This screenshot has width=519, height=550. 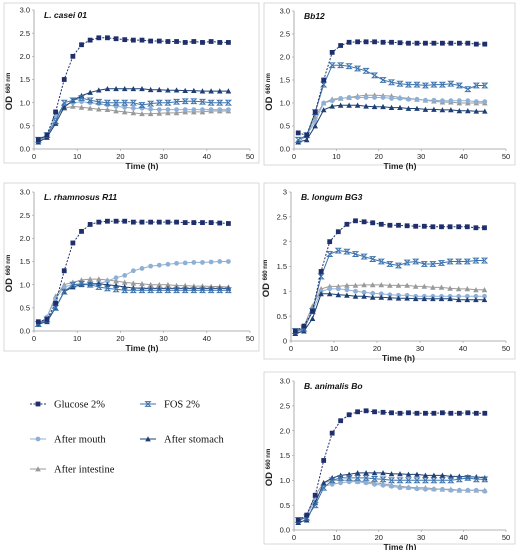 What do you see at coordinates (285, 103) in the screenshot?
I see `y-tick-label: 1.0` at bounding box center [285, 103].